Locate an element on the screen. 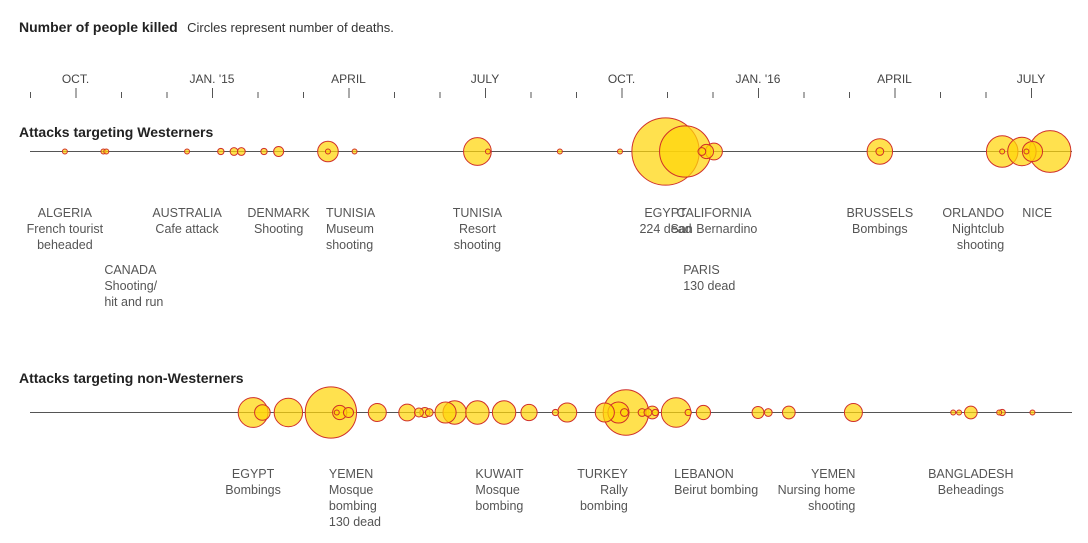 The width and height of the screenshot is (1088, 543). axis-month-label: JAN. '16 is located at coordinates (758, 79).